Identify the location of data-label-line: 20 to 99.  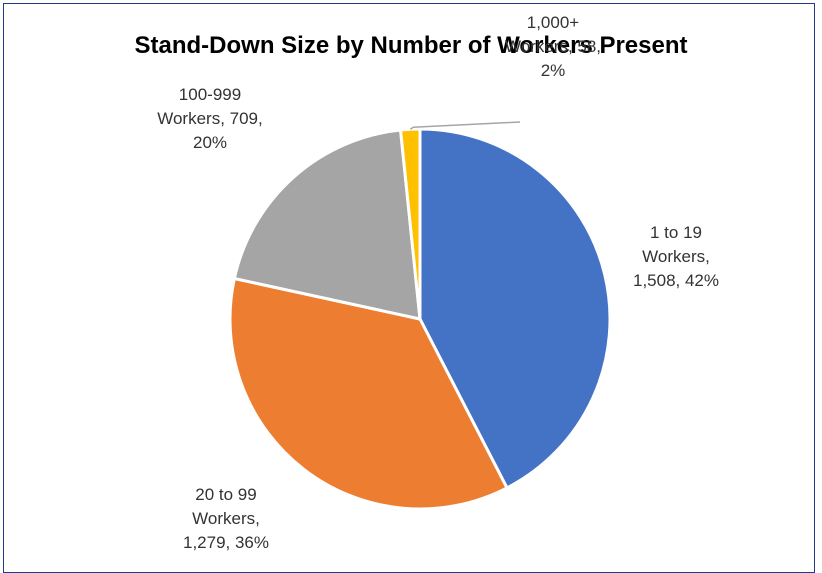
(225, 494).